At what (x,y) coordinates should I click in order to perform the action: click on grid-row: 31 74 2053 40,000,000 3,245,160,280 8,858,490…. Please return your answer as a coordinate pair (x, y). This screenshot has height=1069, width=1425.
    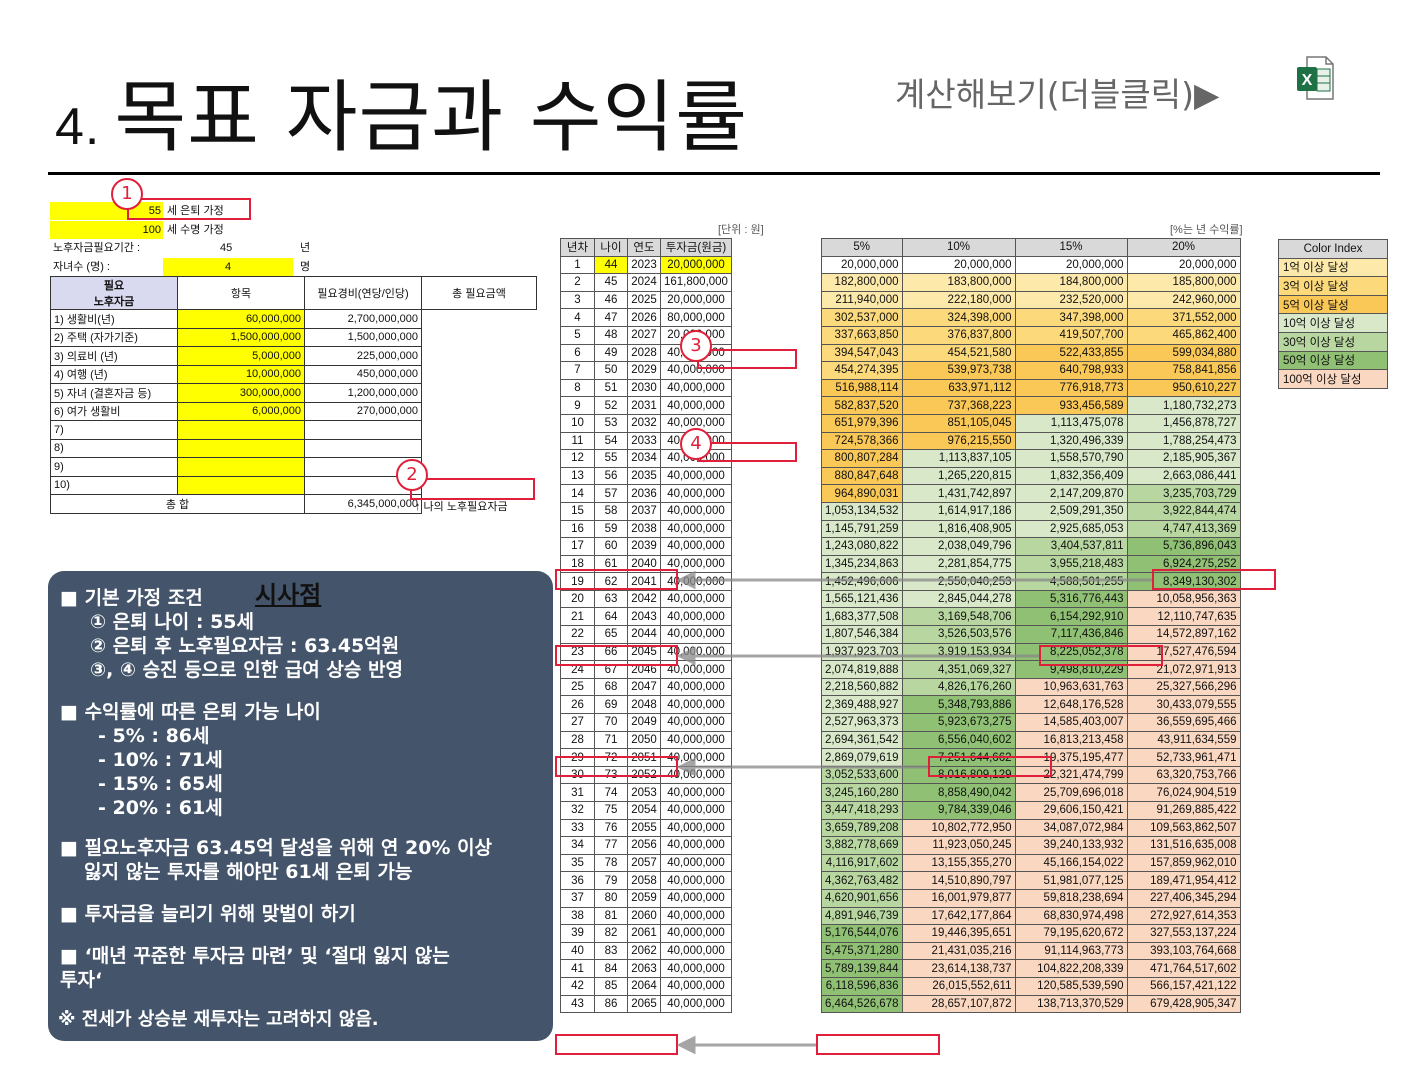
    Looking at the image, I should click on (957, 792).